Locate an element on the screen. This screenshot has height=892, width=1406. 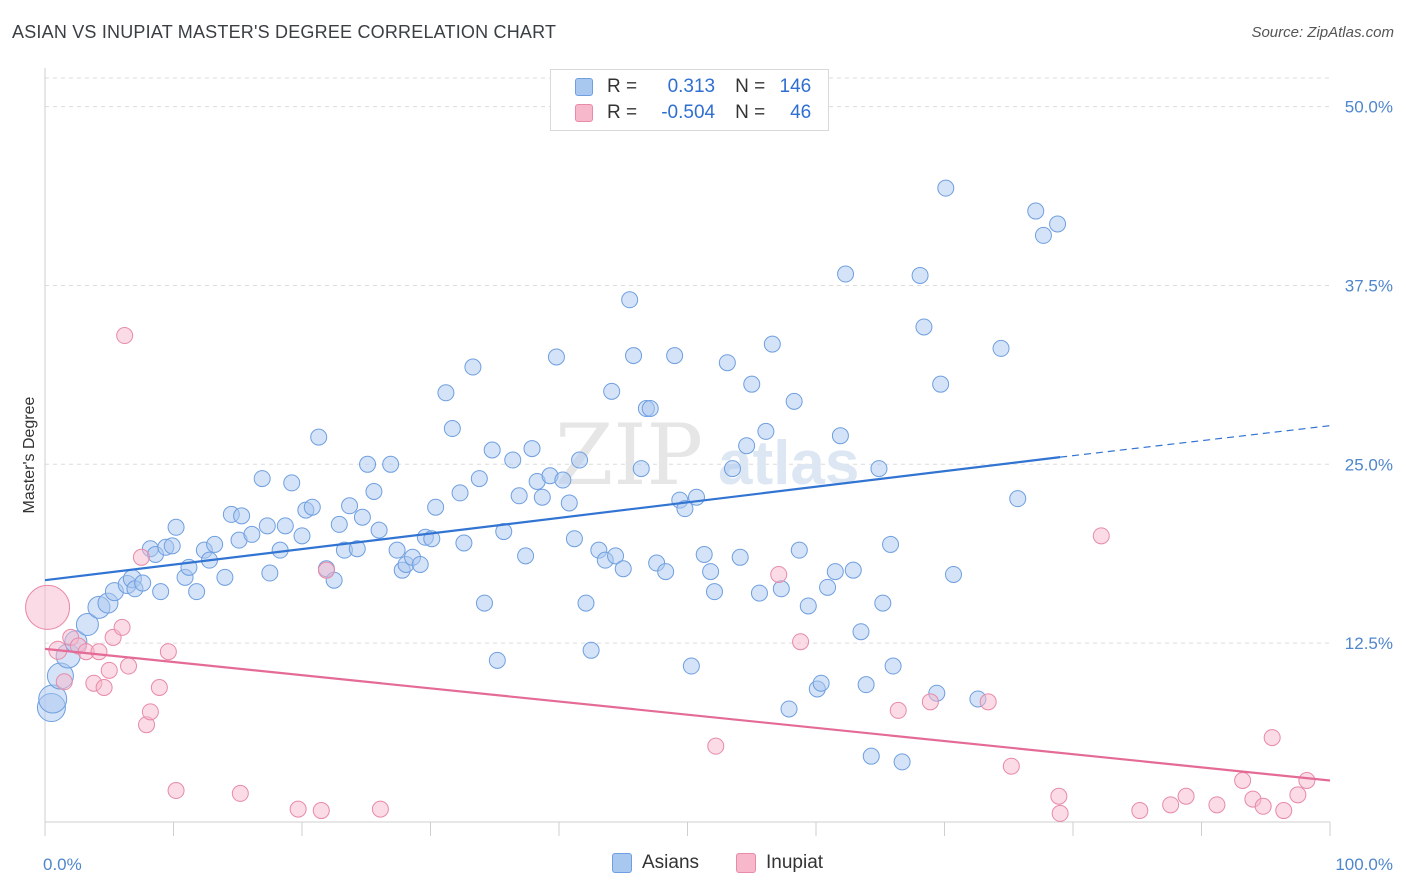
r-value: -0.504 is located at coordinates (688, 112).